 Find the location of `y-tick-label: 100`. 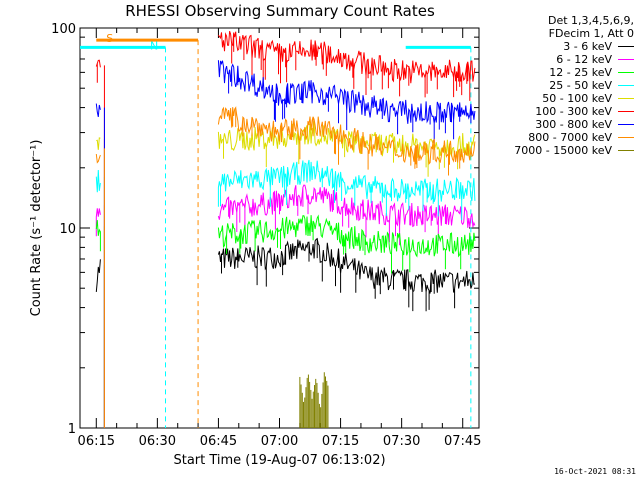

y-tick-label: 100 is located at coordinates (63, 29).